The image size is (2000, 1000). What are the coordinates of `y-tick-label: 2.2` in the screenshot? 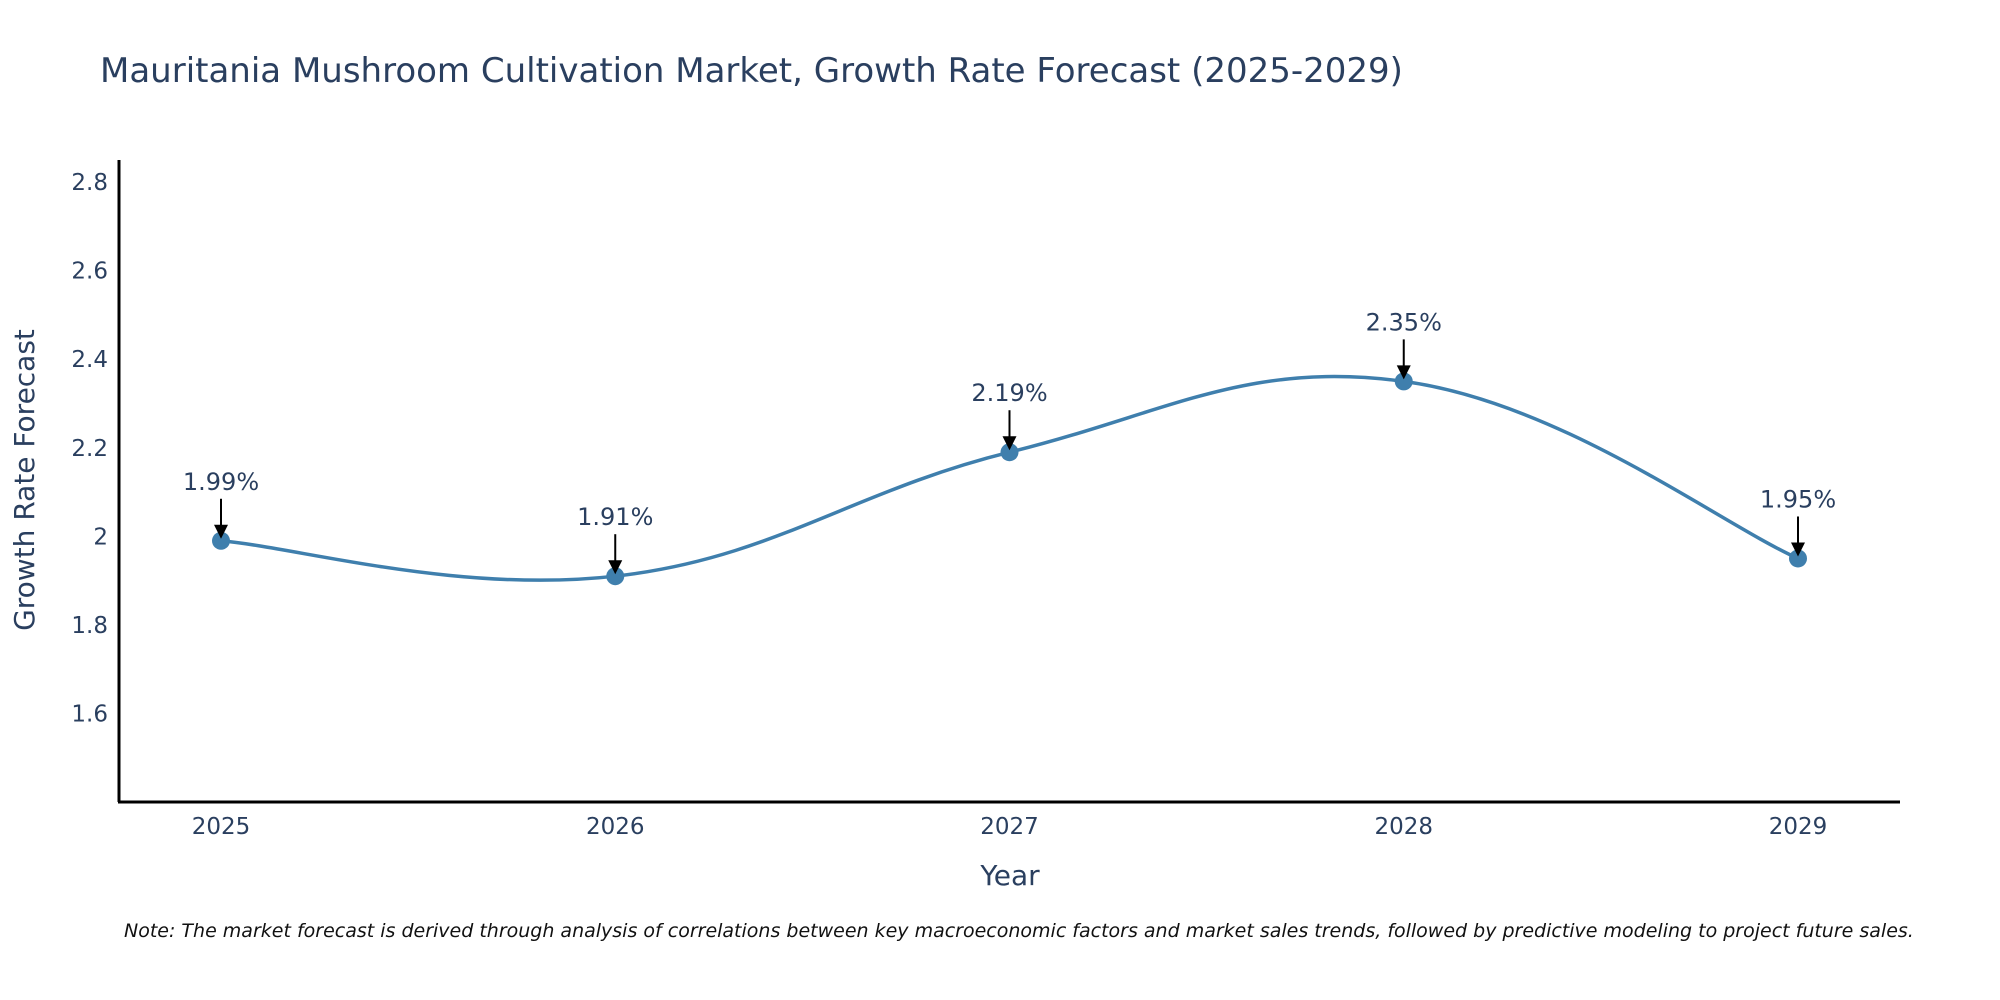 It's located at (89, 449).